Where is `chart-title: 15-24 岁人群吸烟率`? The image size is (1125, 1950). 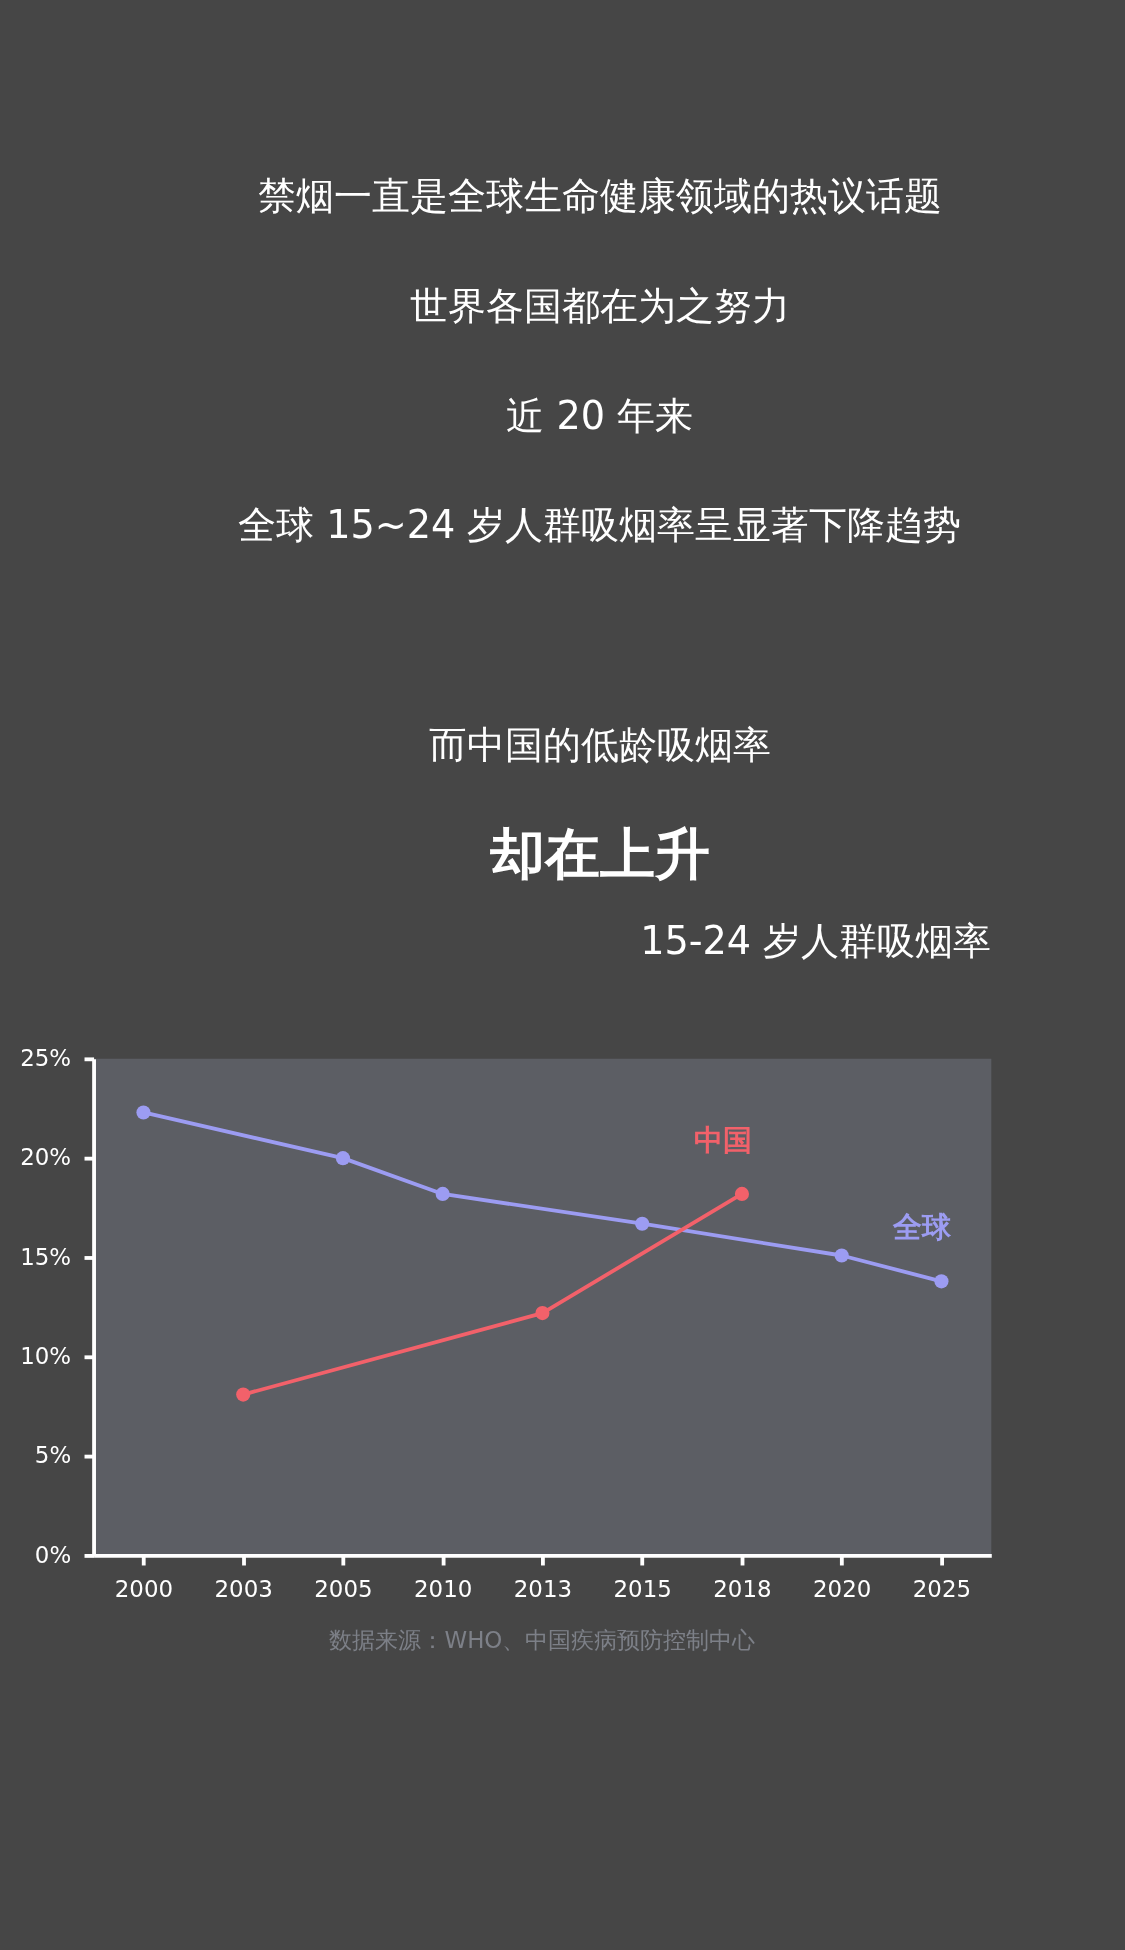 chart-title: 15-24 岁人群吸烟率 is located at coordinates (816, 940).